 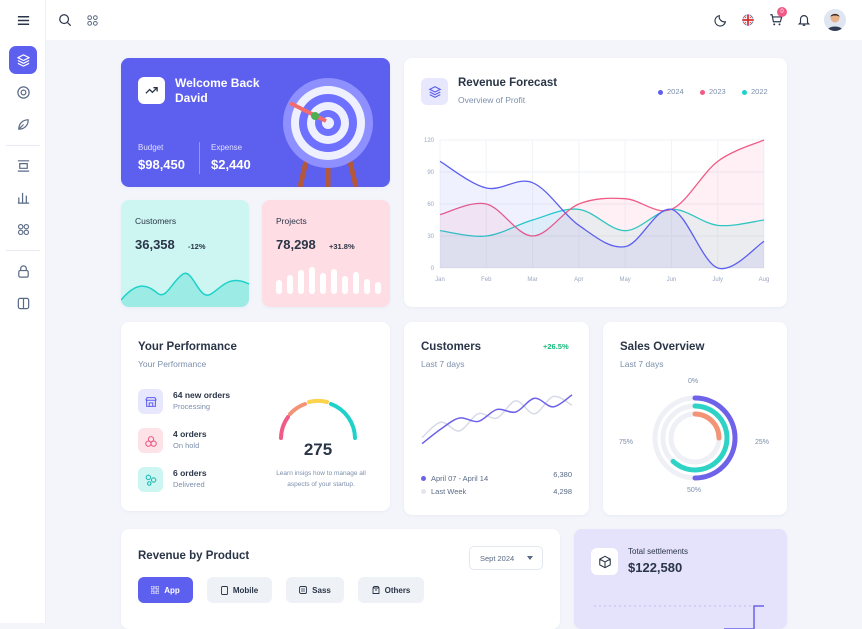 What do you see at coordinates (186, 445) in the screenshot?
I see `perf-item-status: On hold` at bounding box center [186, 445].